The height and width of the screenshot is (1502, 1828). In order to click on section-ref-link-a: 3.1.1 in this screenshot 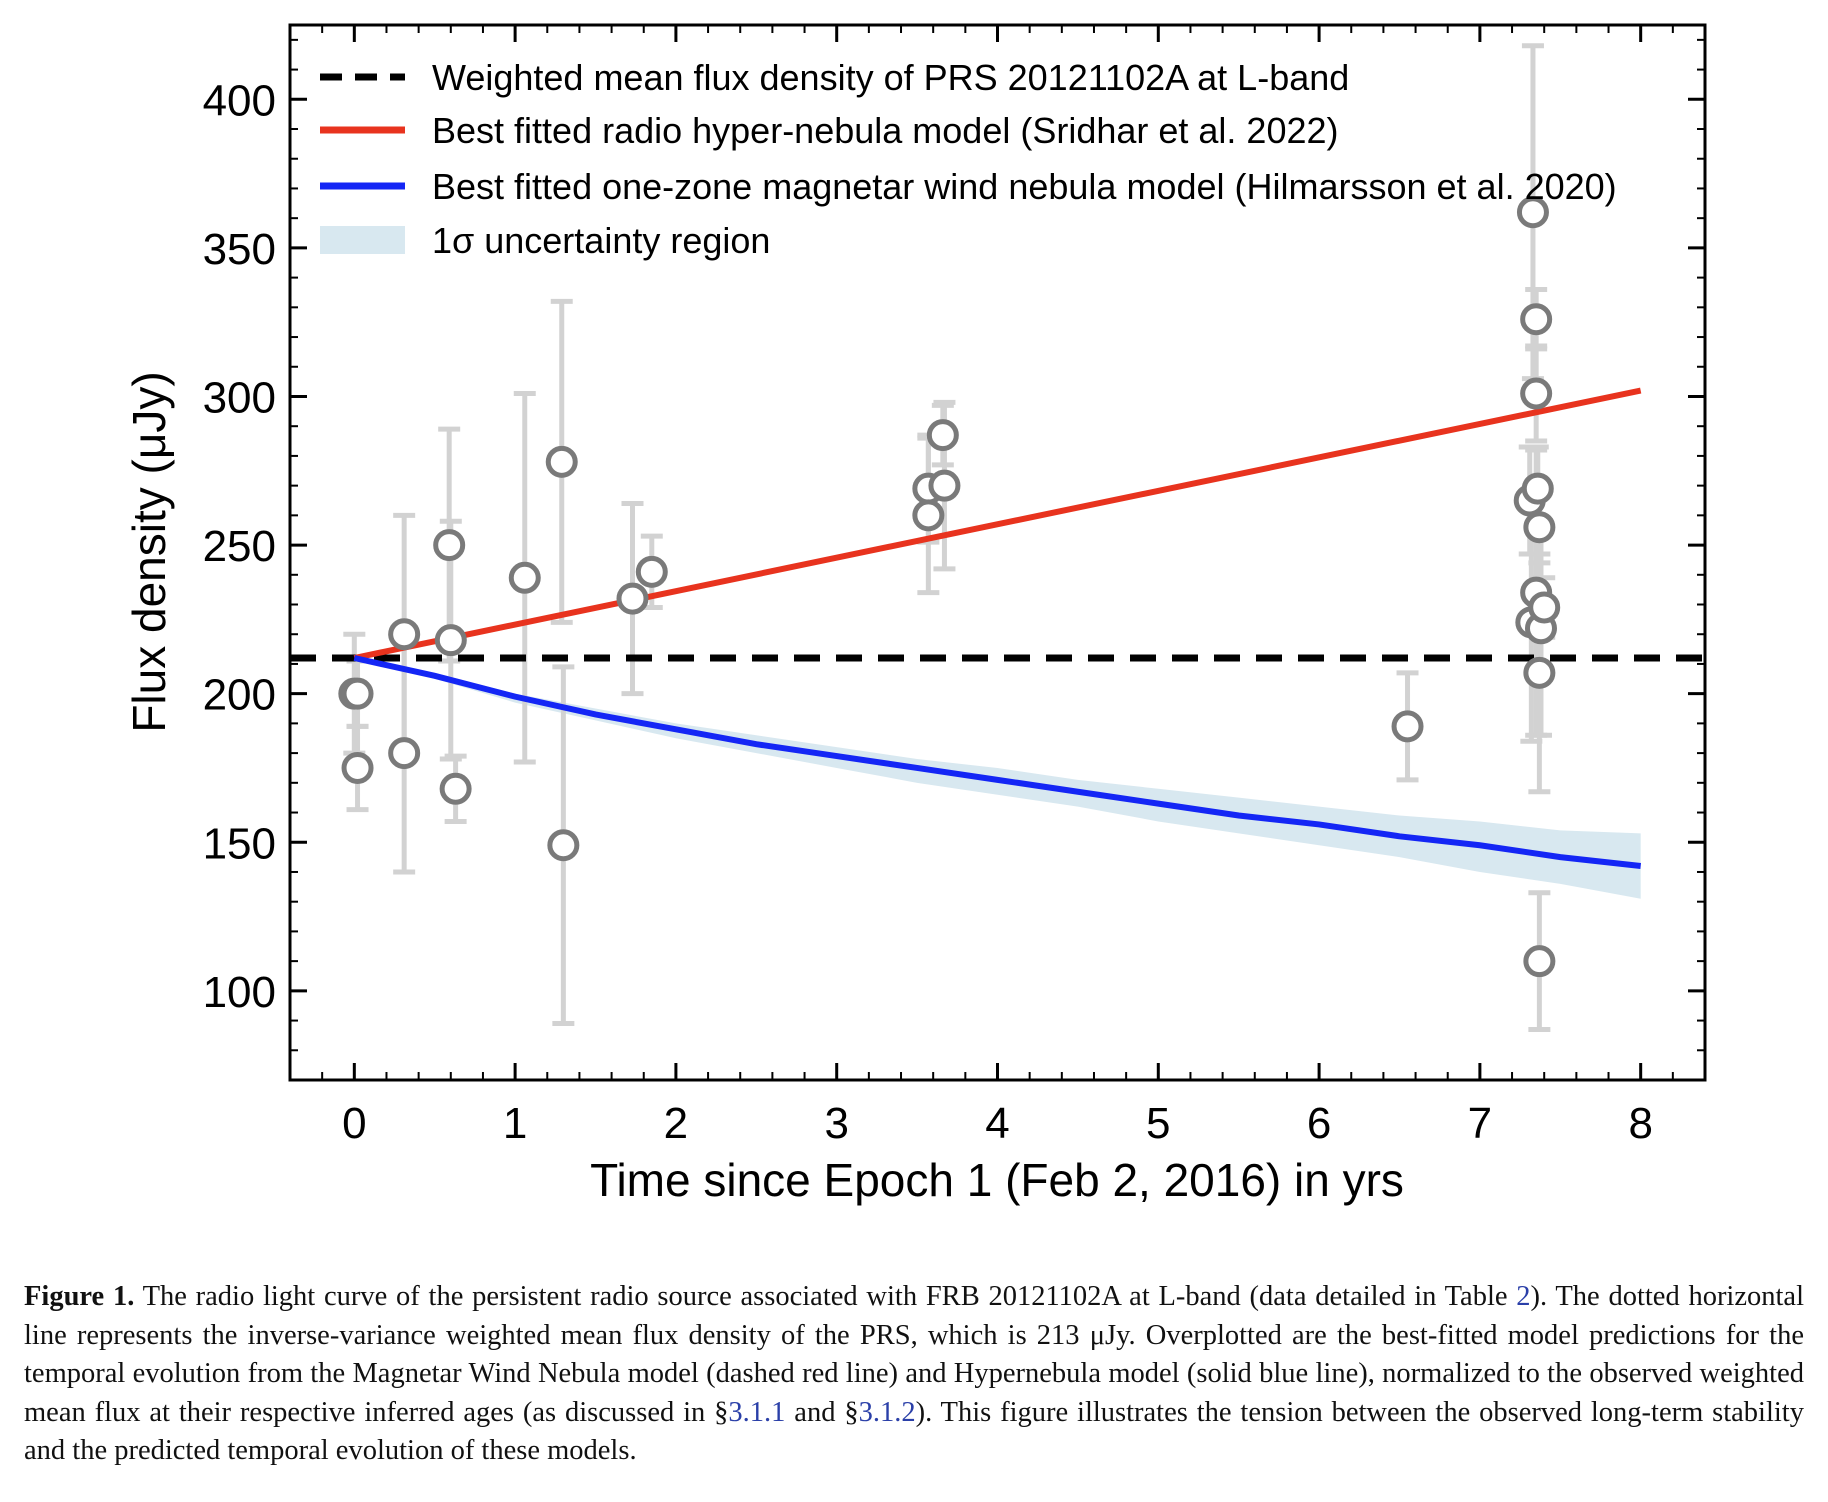, I will do `click(757, 1412)`.